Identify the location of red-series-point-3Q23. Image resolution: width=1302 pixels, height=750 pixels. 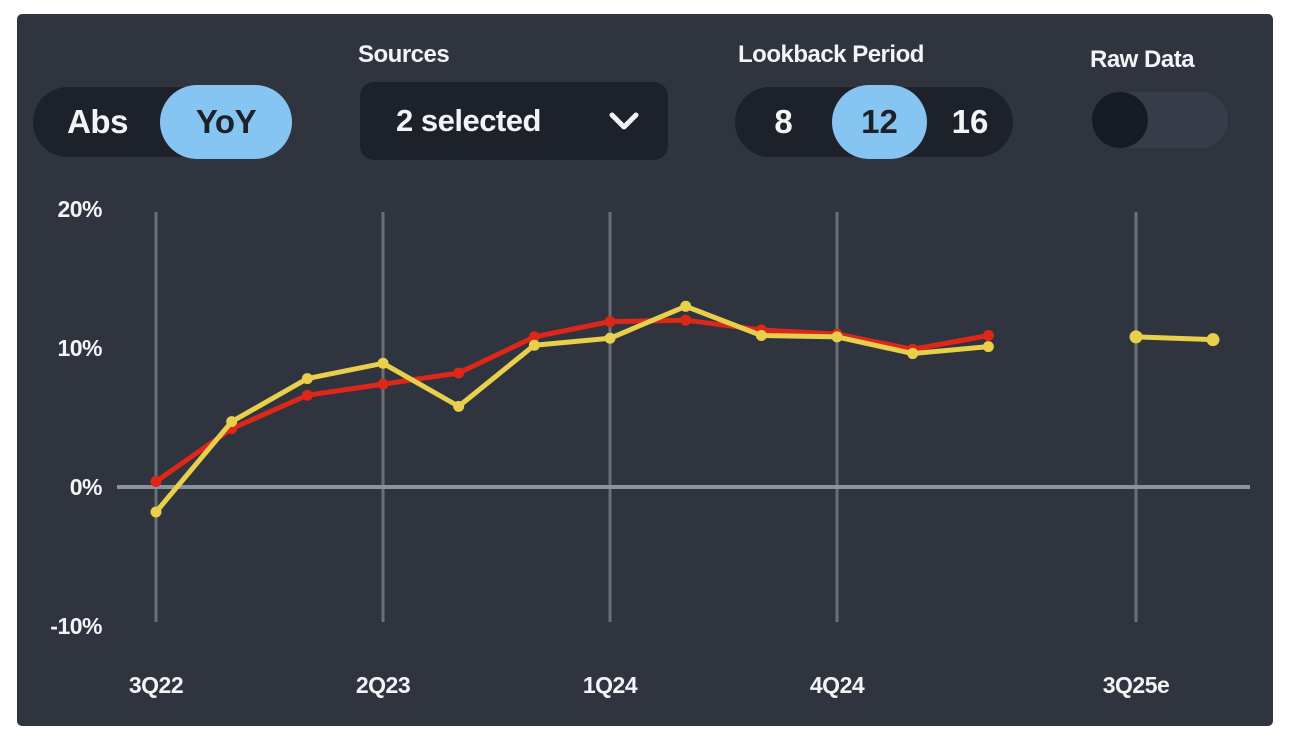
(459, 373).